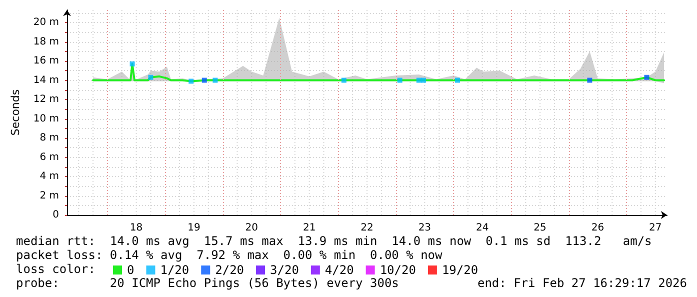  I want to click on legend-label: 4/20, so click(339, 270).